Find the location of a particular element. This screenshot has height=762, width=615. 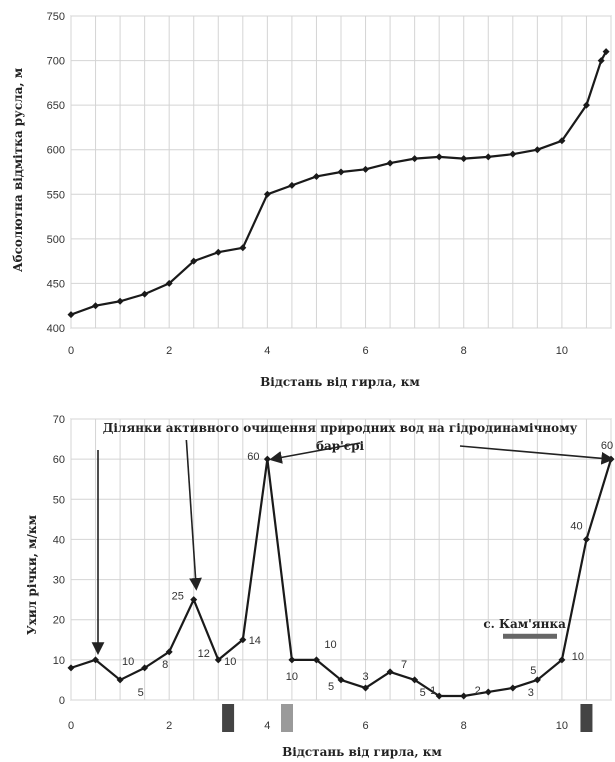

village-bar is located at coordinates (530, 636).